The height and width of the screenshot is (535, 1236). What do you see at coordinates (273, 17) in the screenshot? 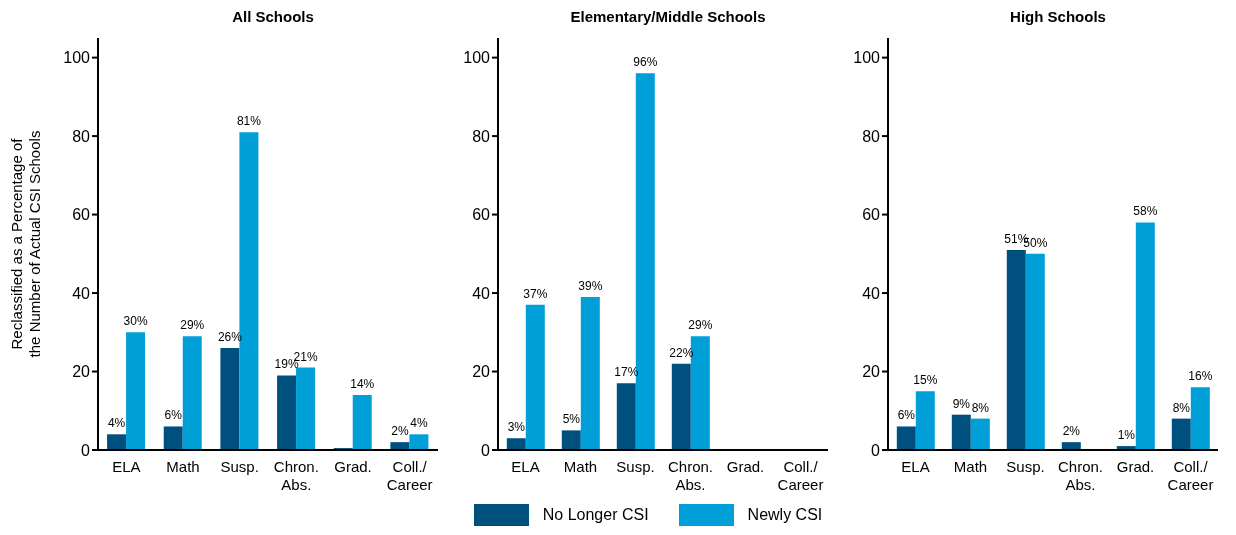
I see `chart-title: All Schools` at bounding box center [273, 17].